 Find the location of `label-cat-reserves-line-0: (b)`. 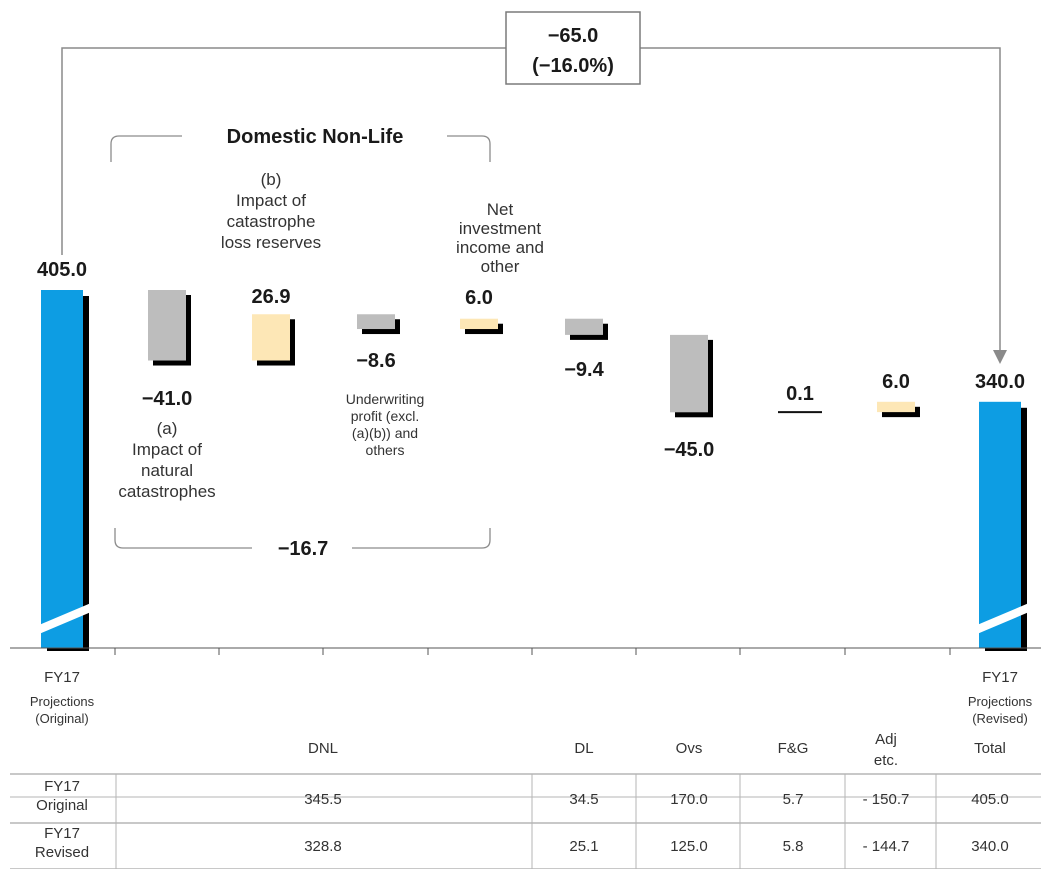

label-cat-reserves-line-0: (b) is located at coordinates (271, 179).